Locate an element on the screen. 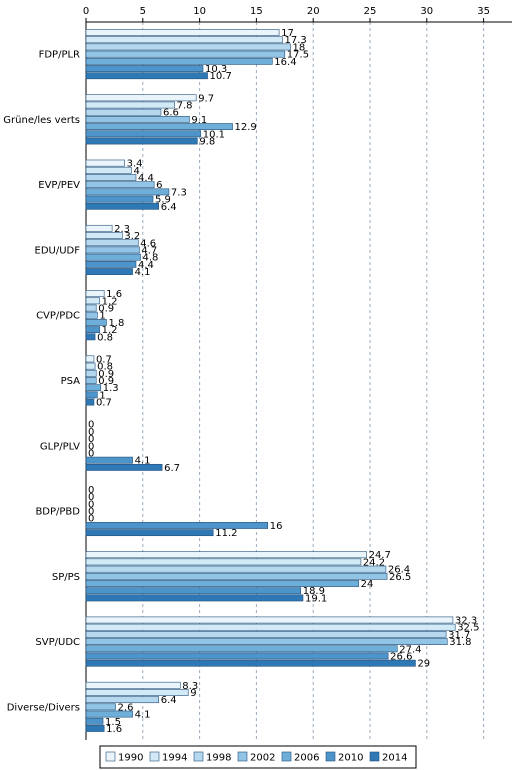  y-tick-label: BDP/PBD is located at coordinates (57, 512).